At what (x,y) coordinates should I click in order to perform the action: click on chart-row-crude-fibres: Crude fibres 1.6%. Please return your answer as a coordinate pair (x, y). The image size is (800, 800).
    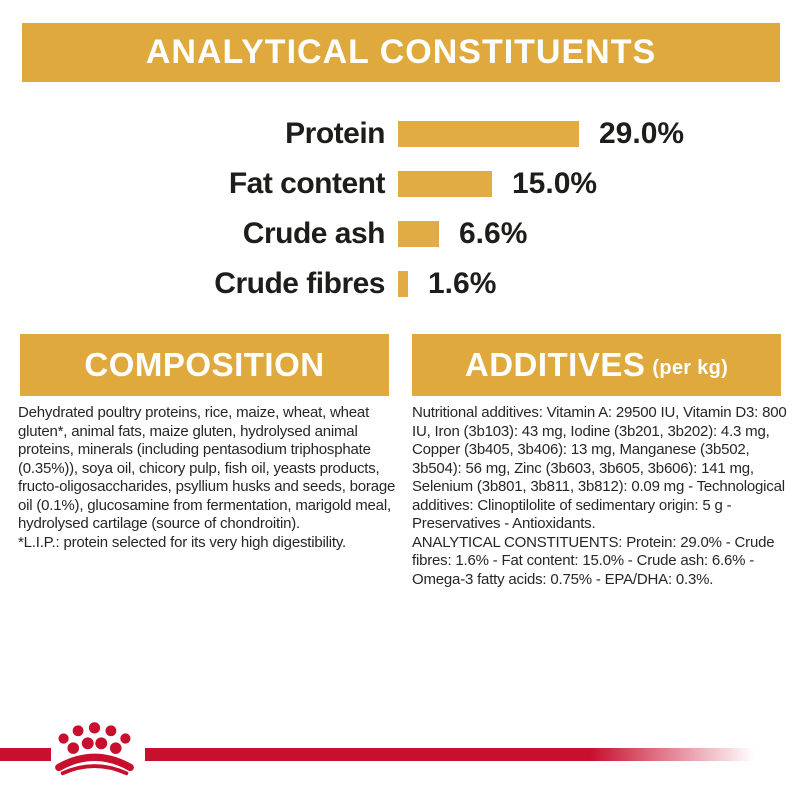
    Looking at the image, I should click on (248, 284).